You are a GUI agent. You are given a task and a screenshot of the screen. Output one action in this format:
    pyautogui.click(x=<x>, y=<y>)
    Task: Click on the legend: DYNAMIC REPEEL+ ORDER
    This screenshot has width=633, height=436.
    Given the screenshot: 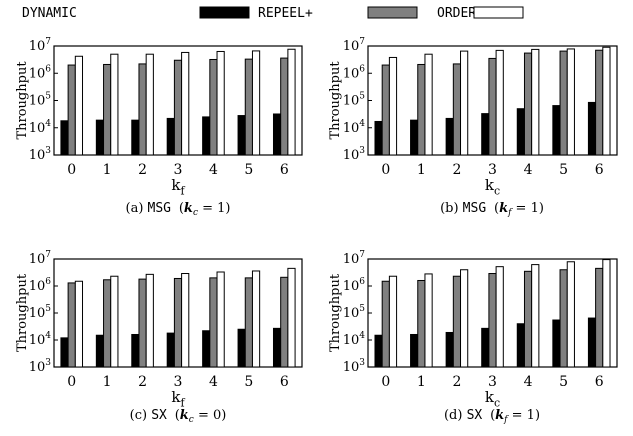 What is the action you would take?
    pyautogui.click(x=273, y=13)
    